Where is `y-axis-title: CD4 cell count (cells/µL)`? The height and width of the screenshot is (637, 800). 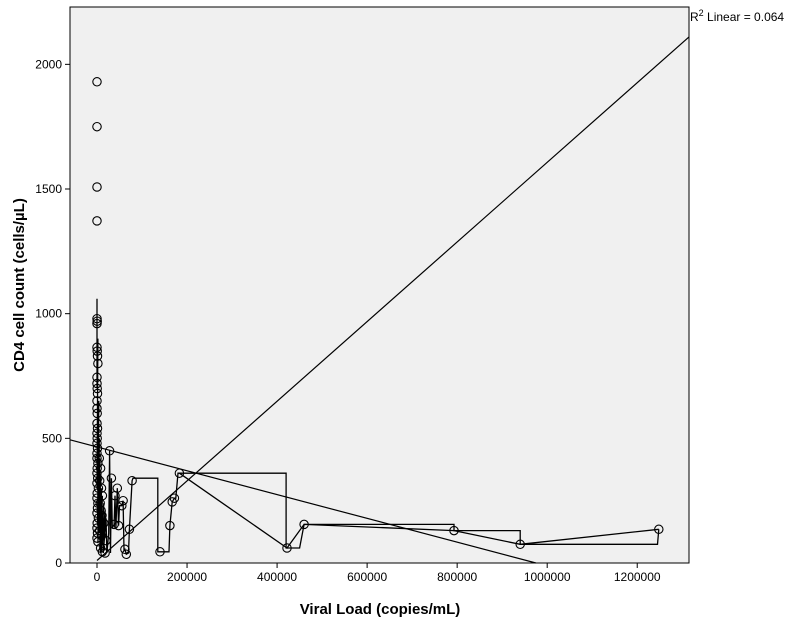
y-axis-title: CD4 cell count (cells/µL) is located at coordinates (19, 285).